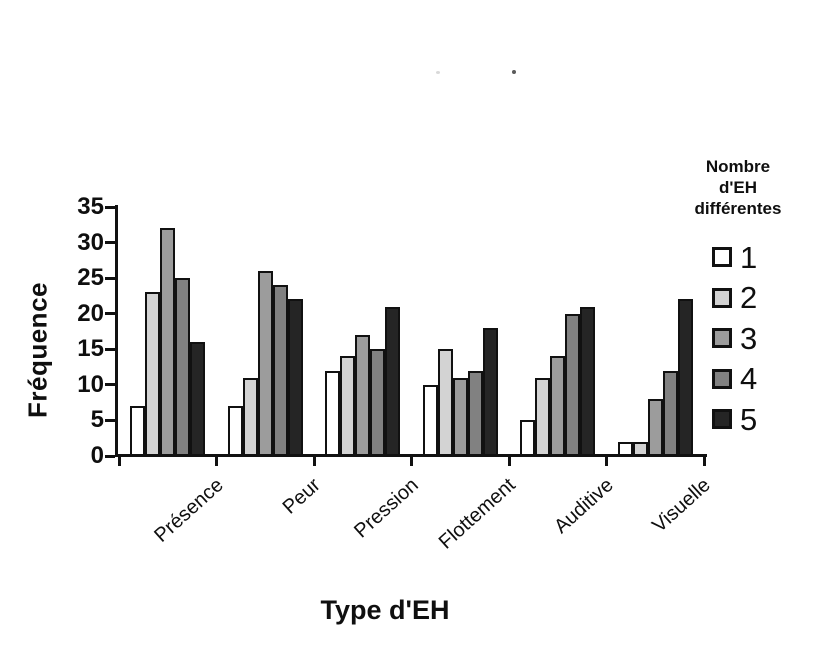 The width and height of the screenshot is (819, 663). I want to click on legend-title-line: d'EH, so click(738, 187).